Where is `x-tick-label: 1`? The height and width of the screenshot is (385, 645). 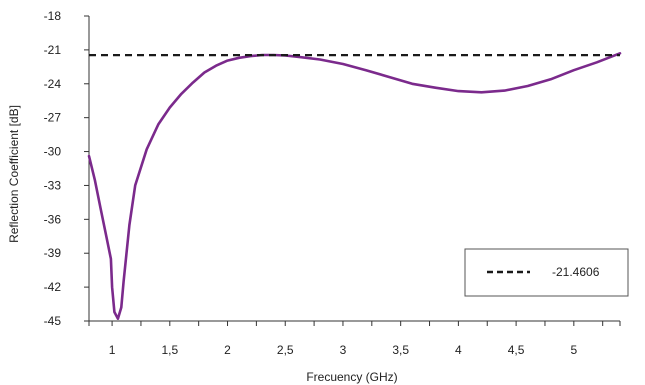
x-tick-label: 1 is located at coordinates (112, 350).